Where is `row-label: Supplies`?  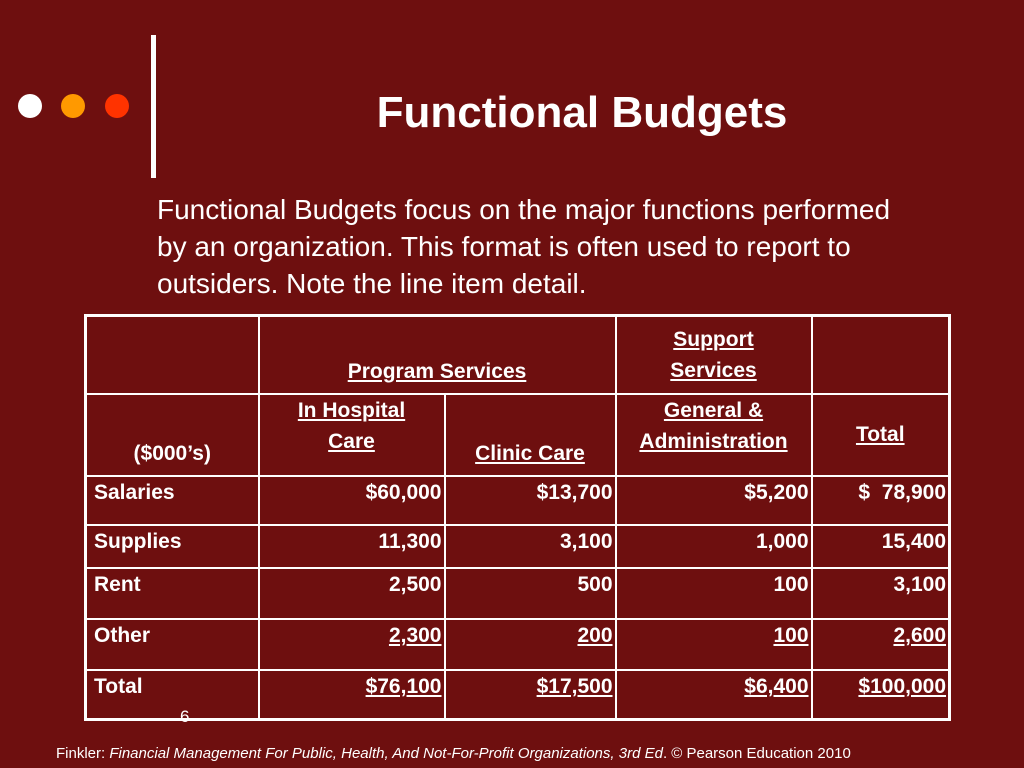 row-label: Supplies is located at coordinates (172, 546).